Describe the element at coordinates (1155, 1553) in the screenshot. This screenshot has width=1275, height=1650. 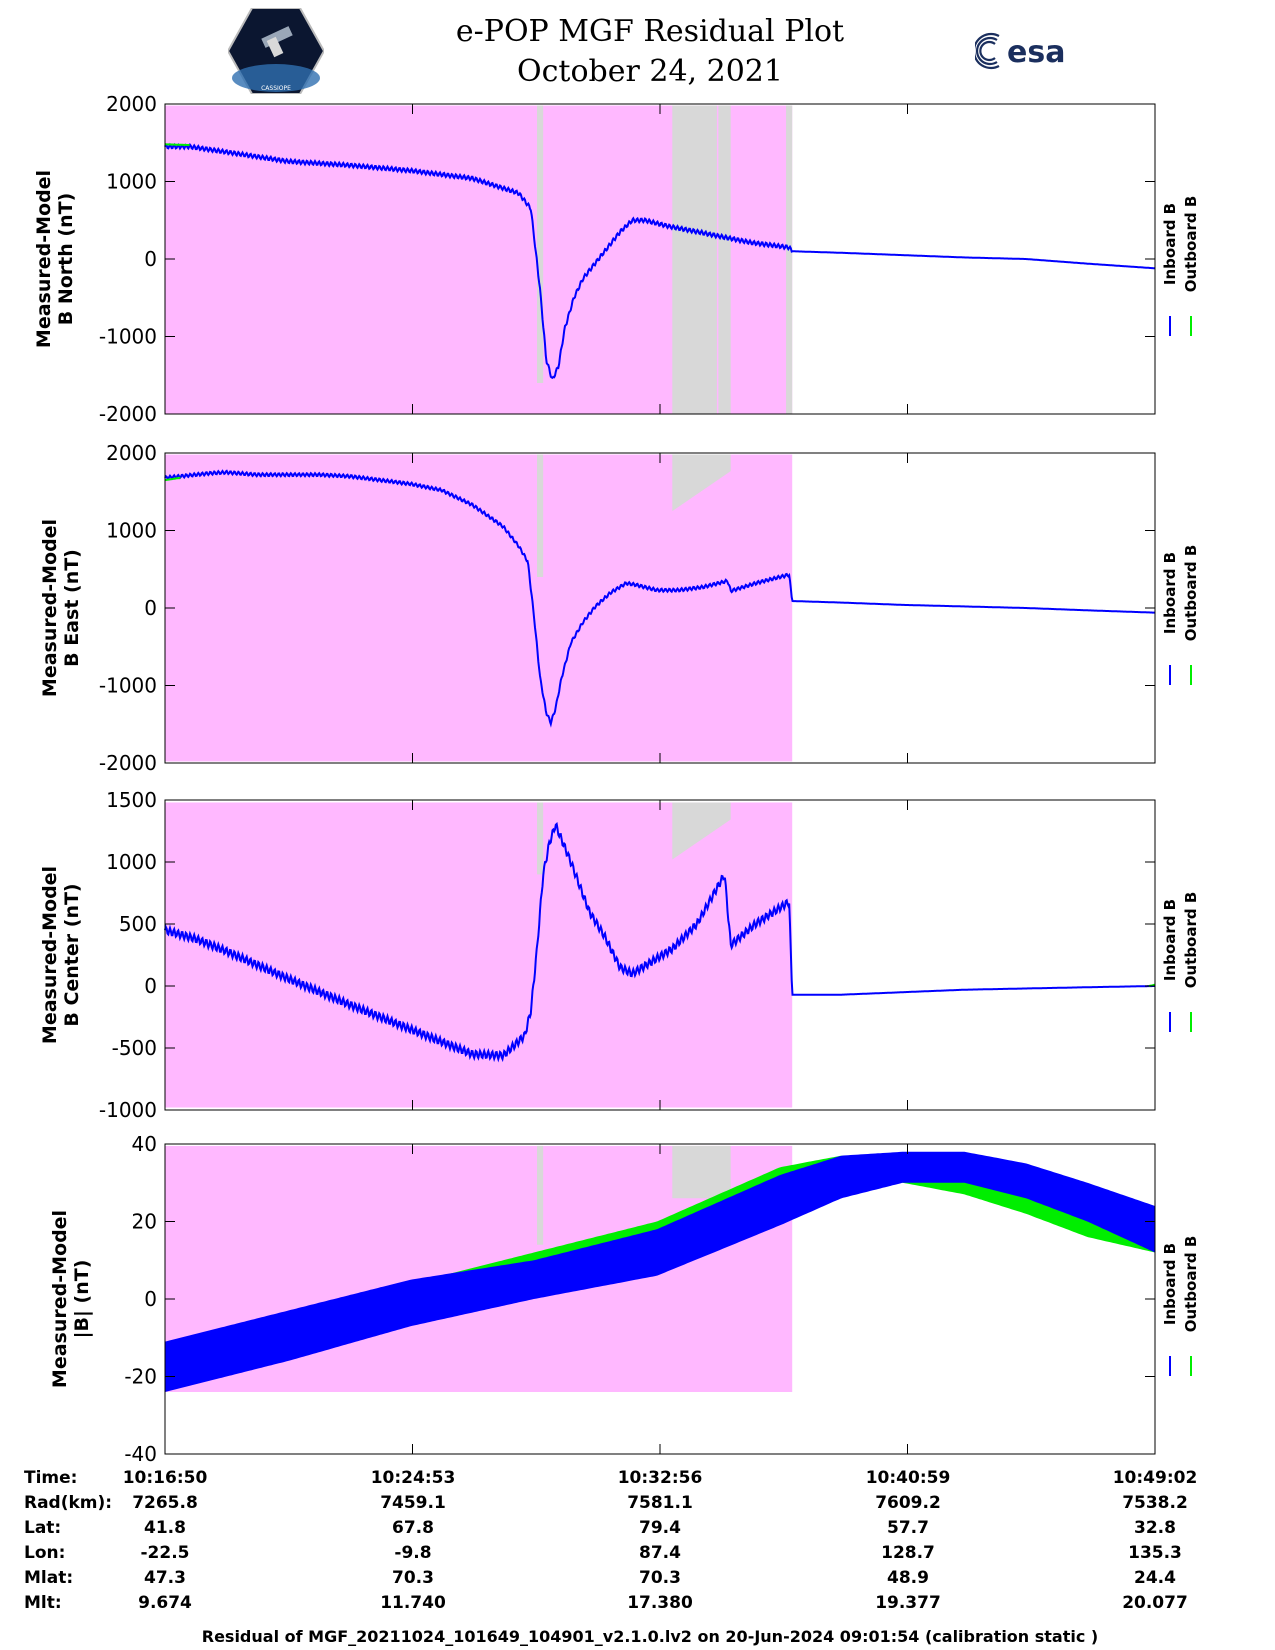
I see `ephemeris-value: 135.3` at that location.